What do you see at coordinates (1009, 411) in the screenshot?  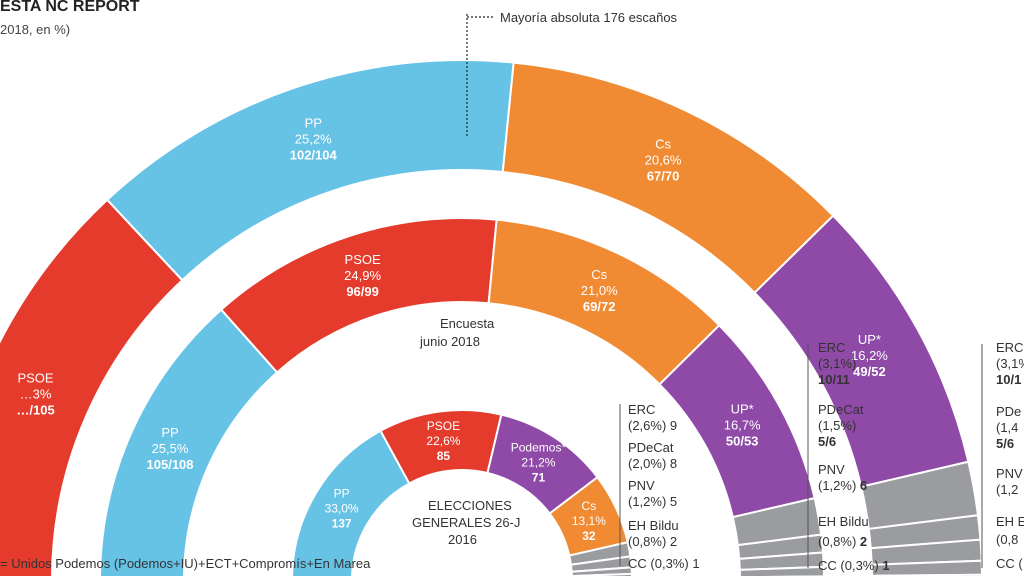 I see `outer-side-pdecat: PDe` at bounding box center [1009, 411].